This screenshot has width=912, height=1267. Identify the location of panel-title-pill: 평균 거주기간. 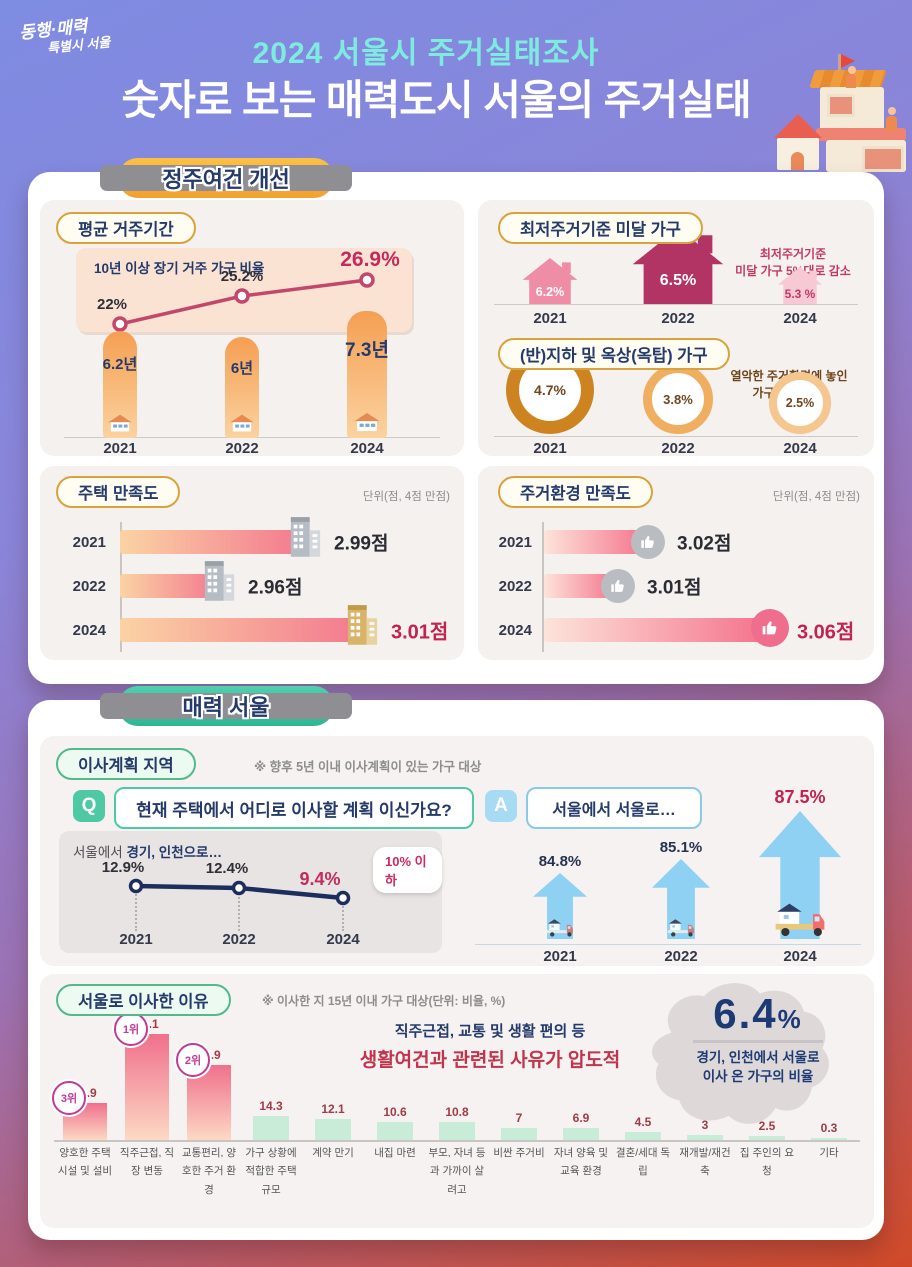
(126, 228).